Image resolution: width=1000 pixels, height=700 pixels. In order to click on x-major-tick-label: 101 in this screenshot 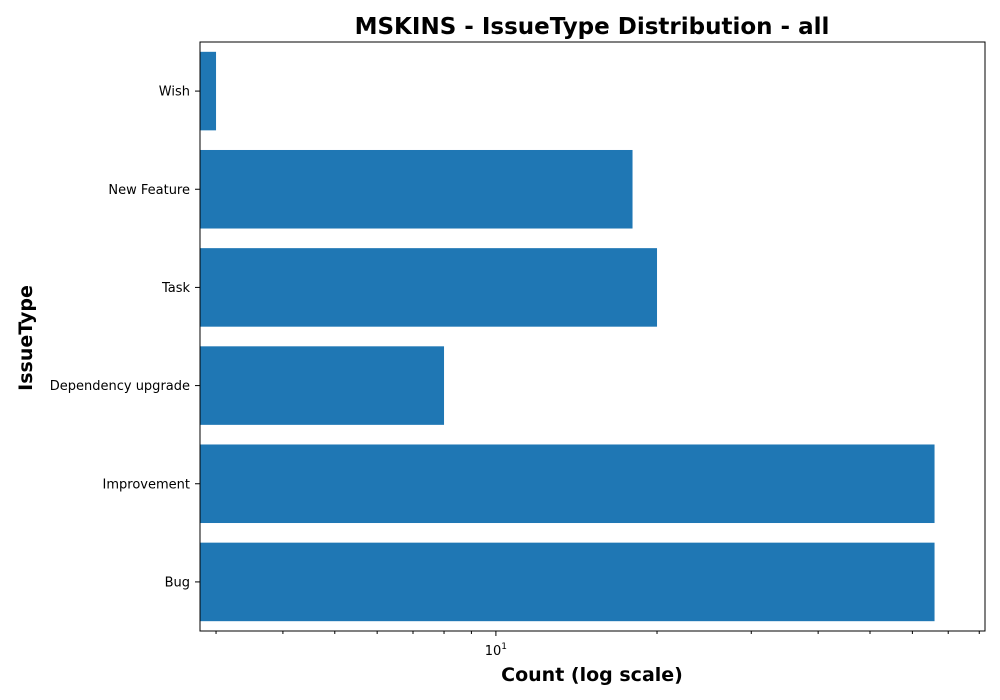, I will do `click(496, 650)`.